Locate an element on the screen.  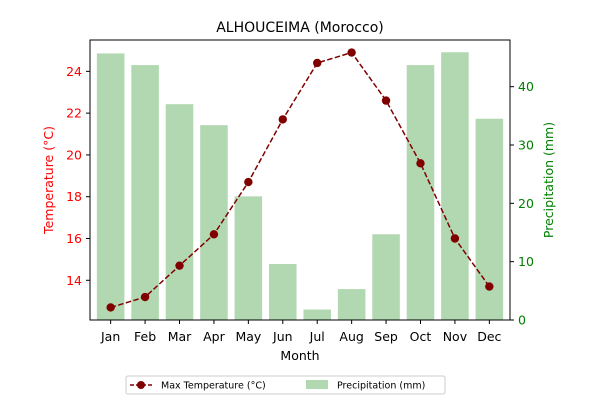
x-axis-label: Month is located at coordinates (299, 355).